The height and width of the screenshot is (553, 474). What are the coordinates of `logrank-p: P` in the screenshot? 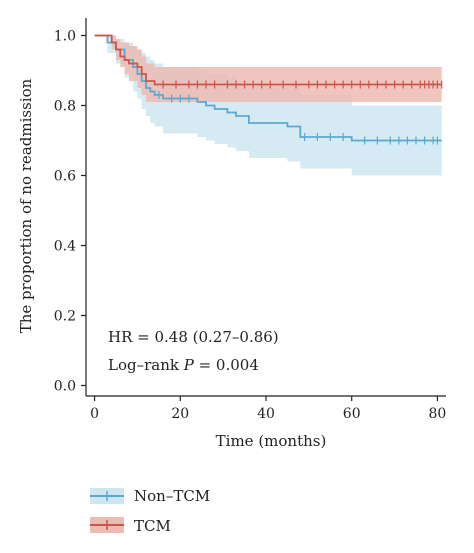 It's located at (189, 365).